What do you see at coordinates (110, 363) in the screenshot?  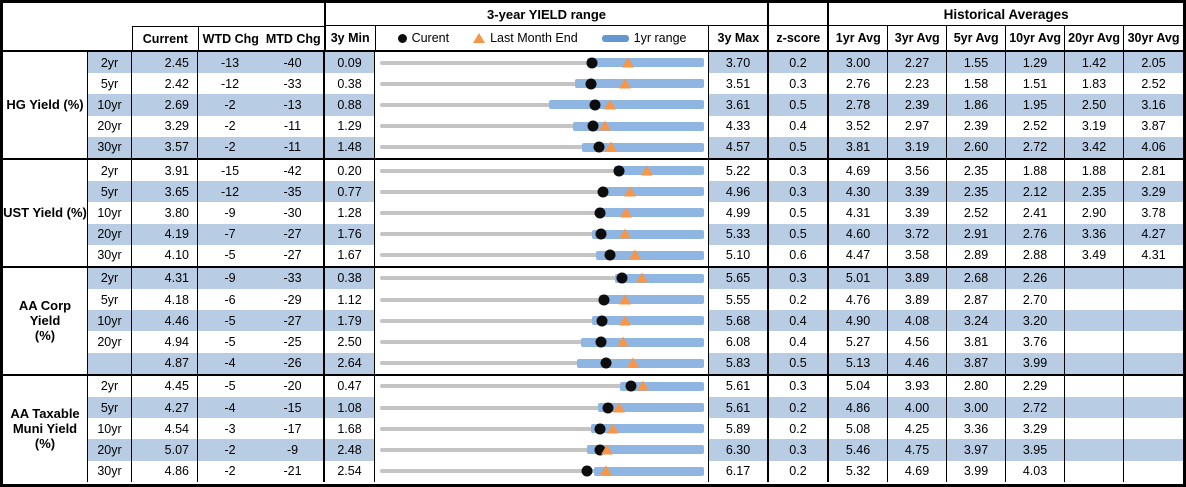 I see `cell-tenor` at bounding box center [110, 363].